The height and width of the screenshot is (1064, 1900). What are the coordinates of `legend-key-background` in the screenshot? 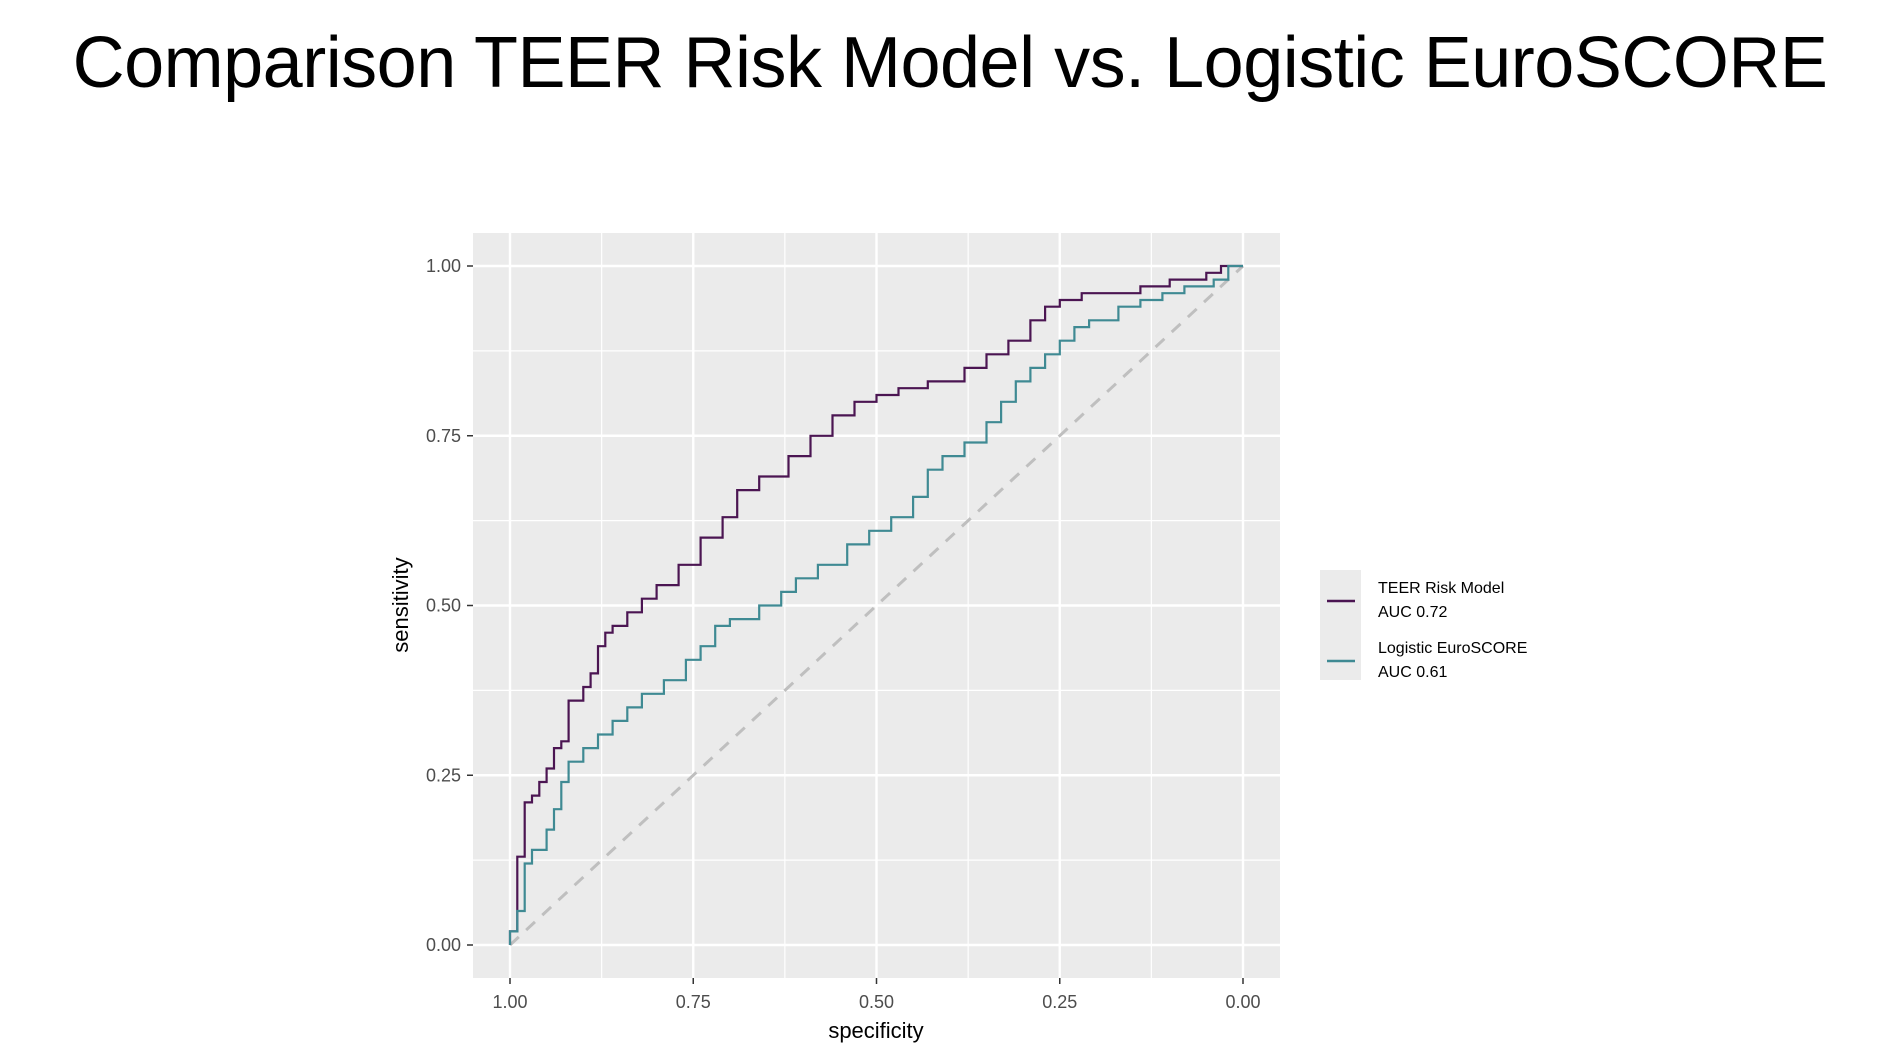 It's located at (1340, 625).